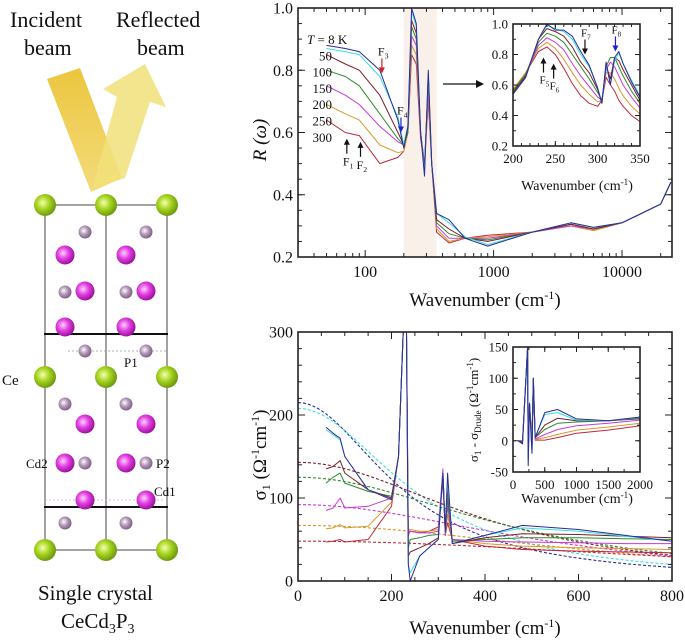  What do you see at coordinates (485, 596) in the screenshot?
I see `x-tick-label: 400` at bounding box center [485, 596].